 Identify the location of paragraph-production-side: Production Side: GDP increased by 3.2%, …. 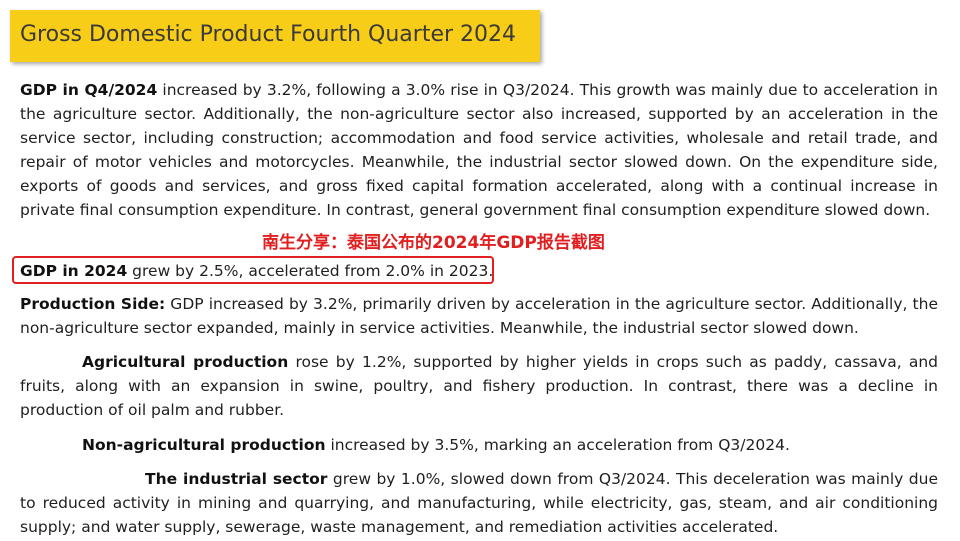
(479, 316).